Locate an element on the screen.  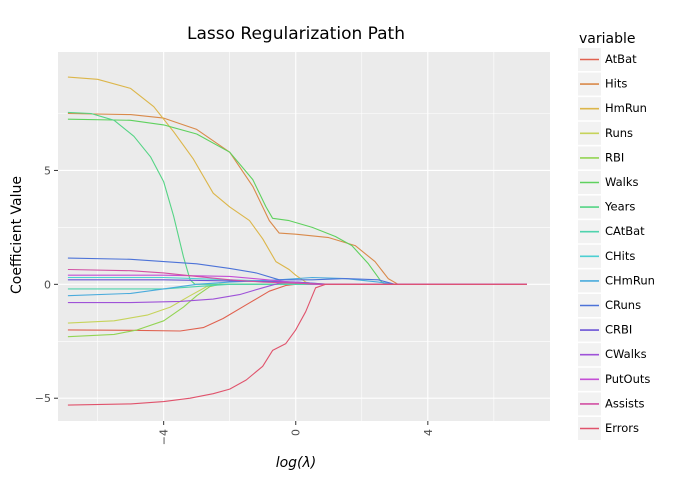
legend-item-errors: Errors is located at coordinates (608, 428).